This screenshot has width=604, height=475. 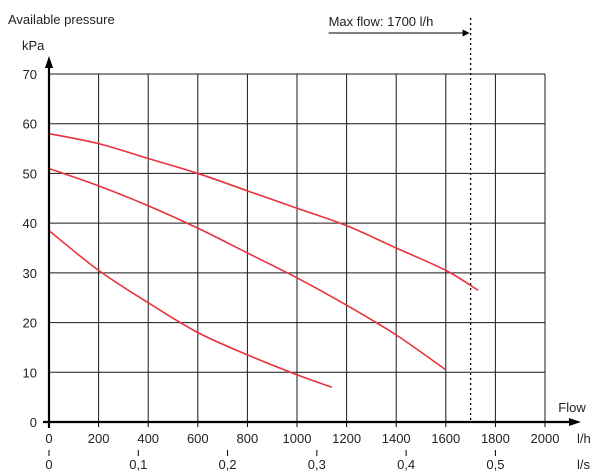 What do you see at coordinates (584, 464) in the screenshot?
I see `x-unit-secondary: l/s` at bounding box center [584, 464].